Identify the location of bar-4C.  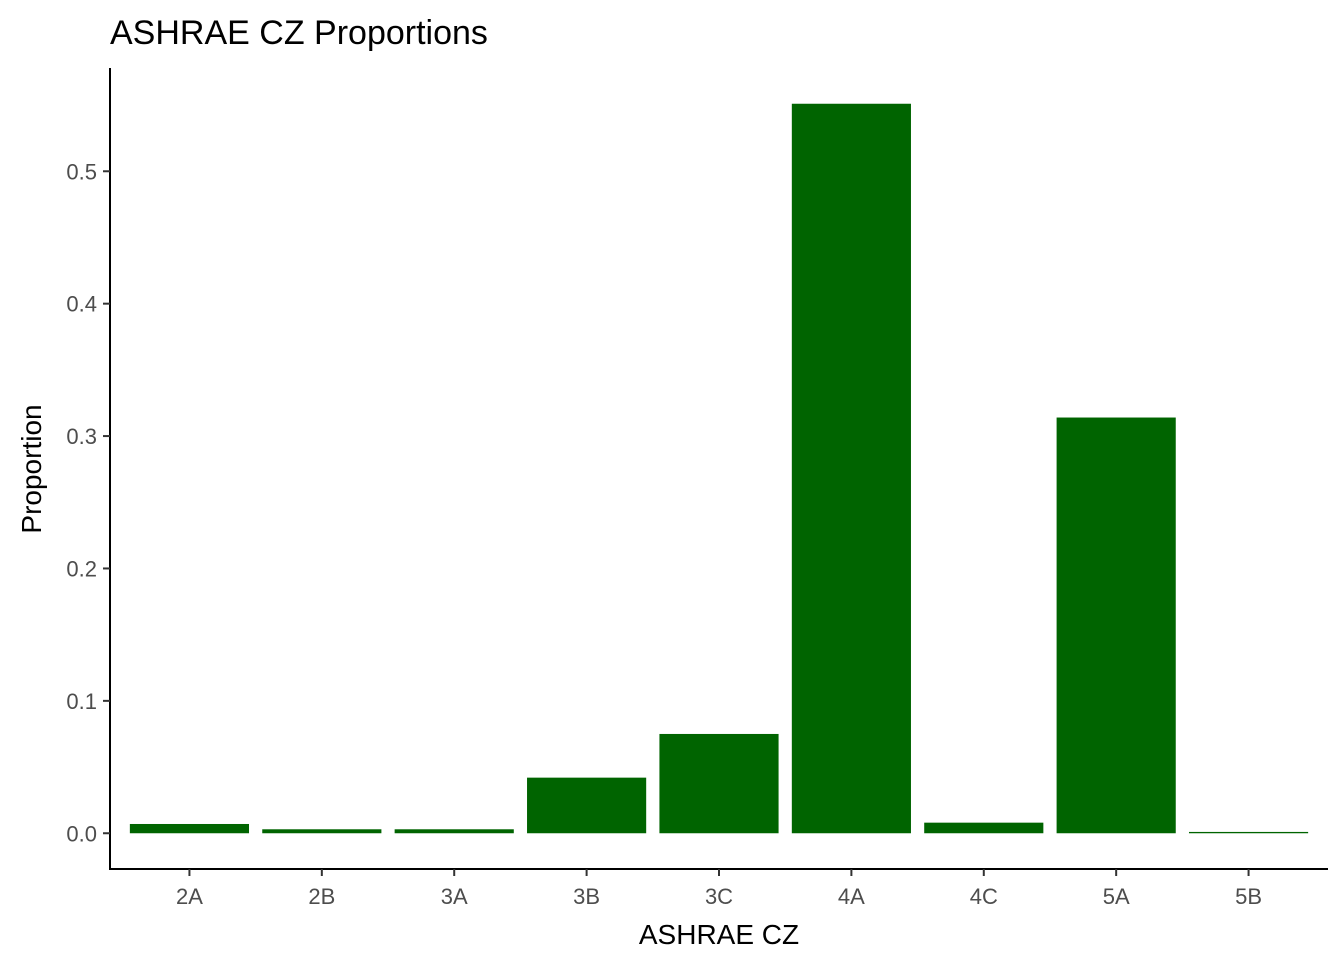
(984, 828).